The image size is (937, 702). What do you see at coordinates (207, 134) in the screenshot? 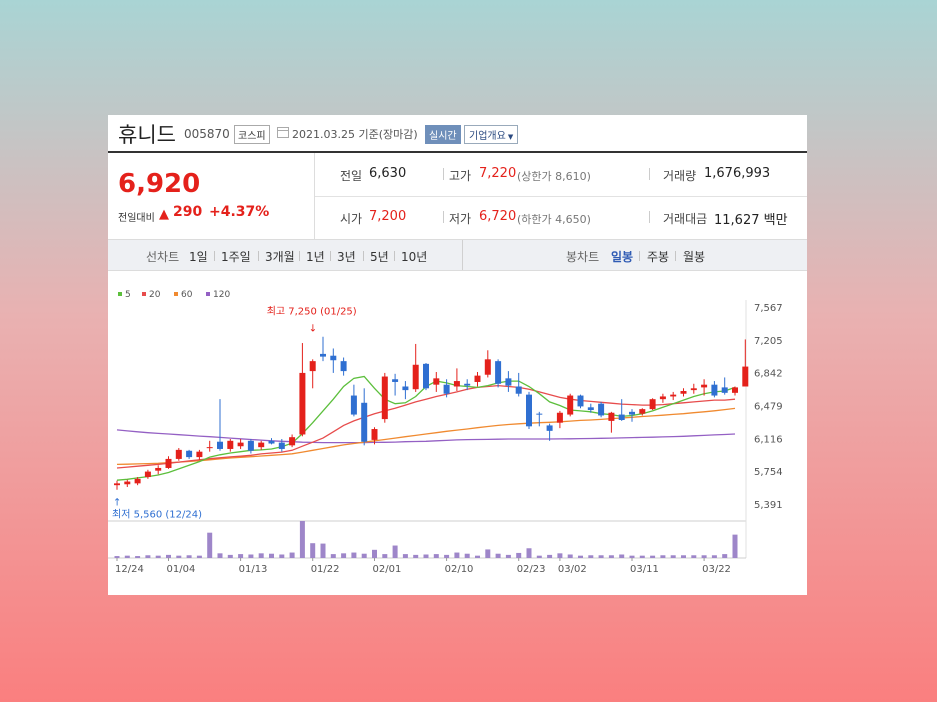
I see `stock-code: 005870` at bounding box center [207, 134].